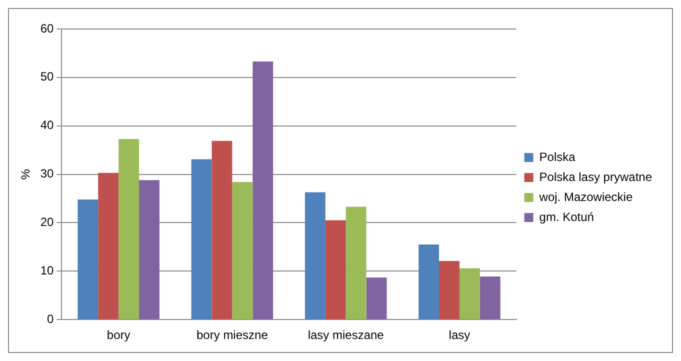  I want to click on y-tick-label: 40, so click(47, 125).